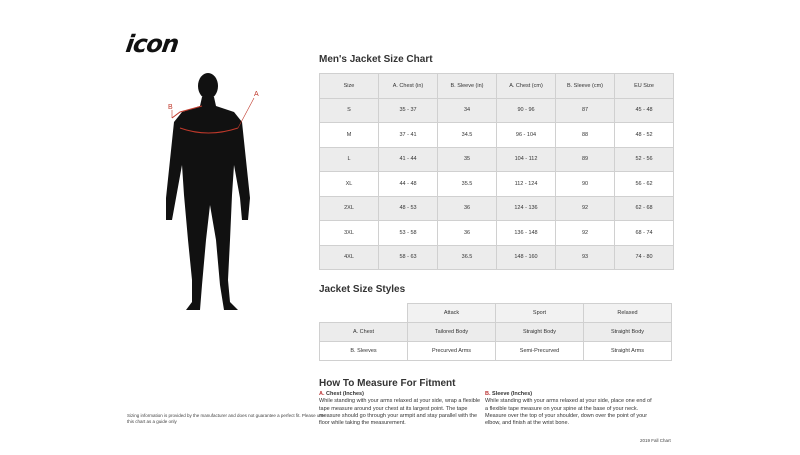 Image resolution: width=800 pixels, height=455 pixels. I want to click on cell: Precurved Arms, so click(451, 351).